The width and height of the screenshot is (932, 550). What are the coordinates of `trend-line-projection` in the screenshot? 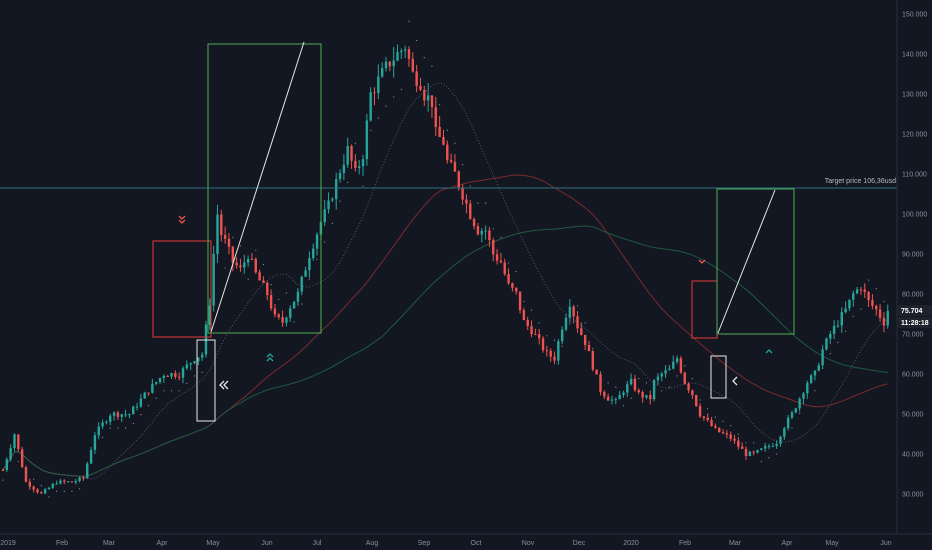 It's located at (746, 261).